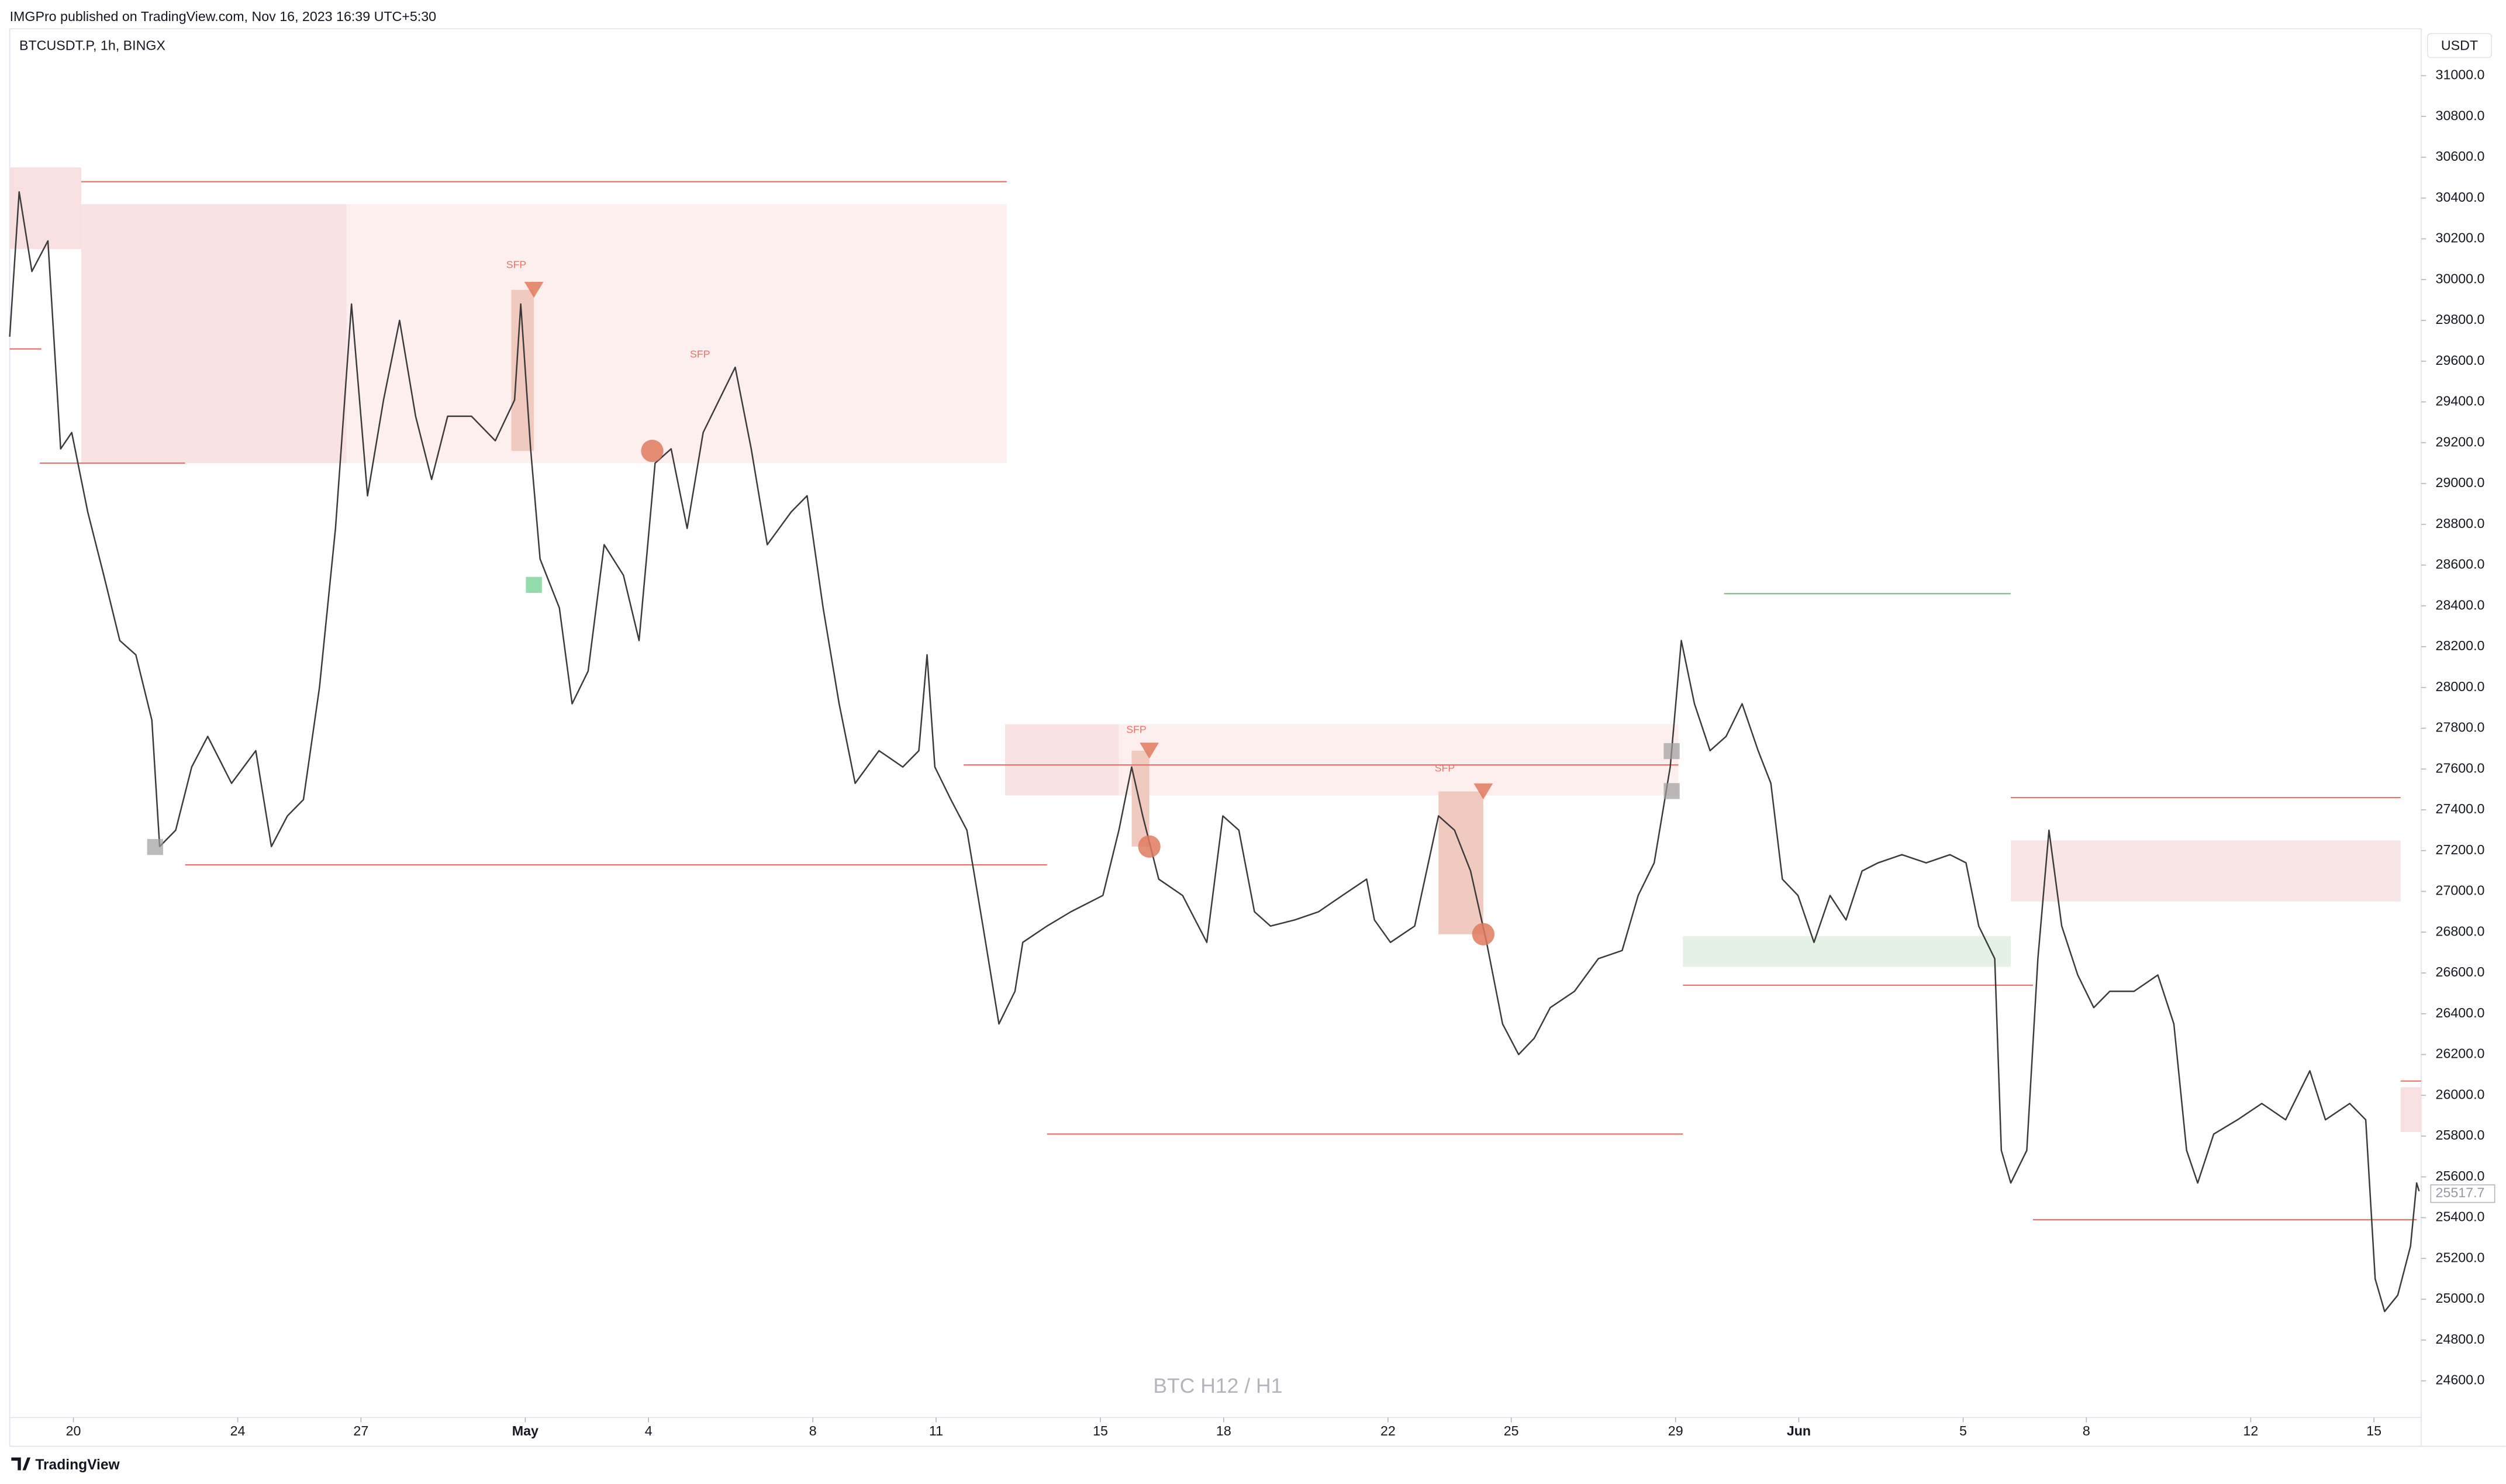  I want to click on y-tick-label: 28200.0, so click(2460, 645).